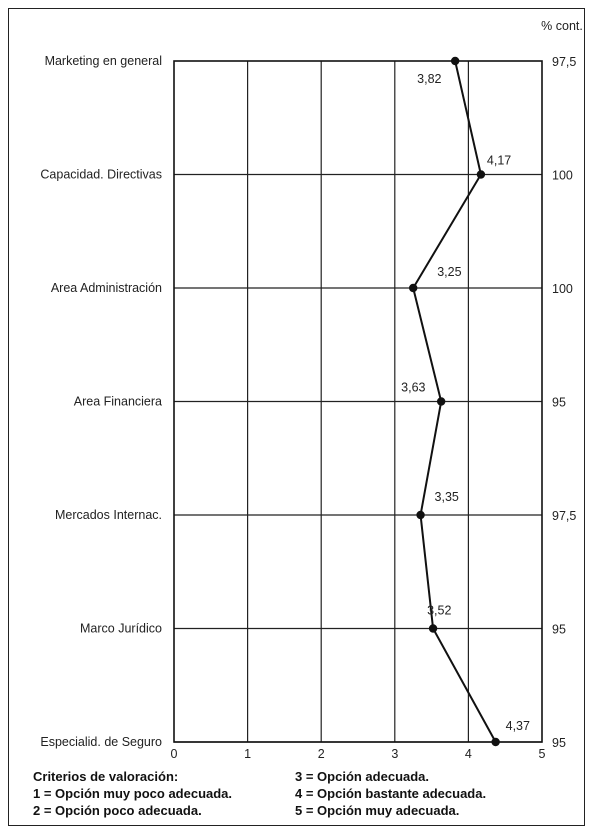 This screenshot has width=593, height=832. What do you see at coordinates (174, 754) in the screenshot?
I see `x-tick-label: 0` at bounding box center [174, 754].